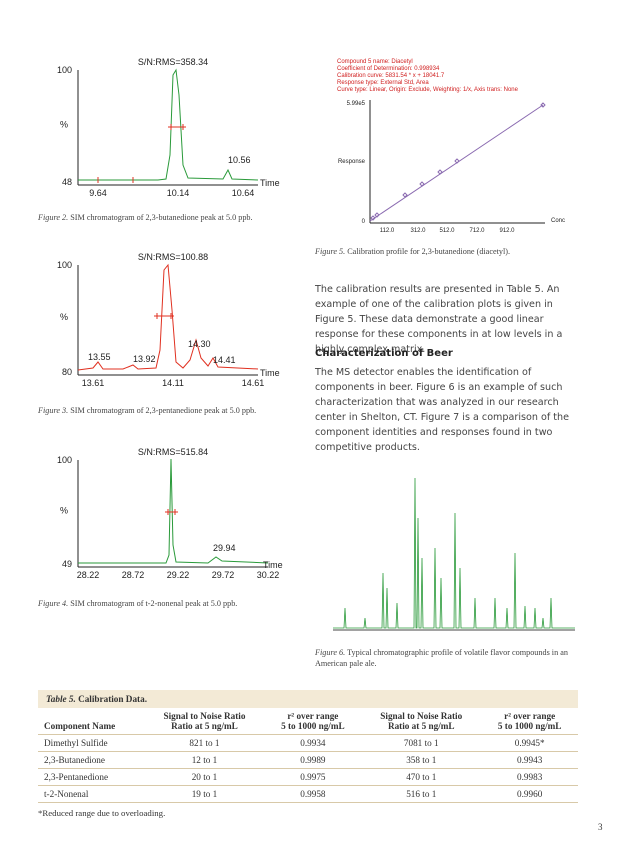  Describe the element at coordinates (99, 357) in the screenshot. I see `chart-text: 13.55` at that location.